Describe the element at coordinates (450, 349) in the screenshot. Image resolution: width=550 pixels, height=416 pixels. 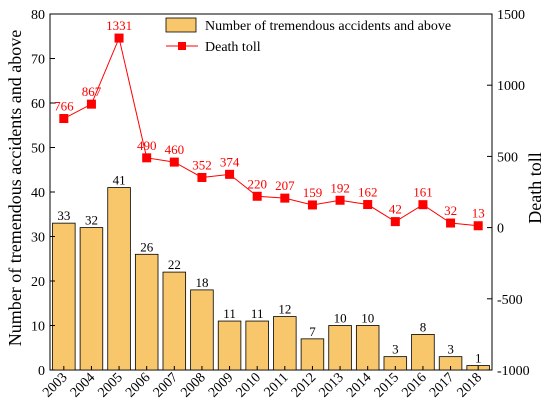
I see `bar-label-2017: 3` at that location.